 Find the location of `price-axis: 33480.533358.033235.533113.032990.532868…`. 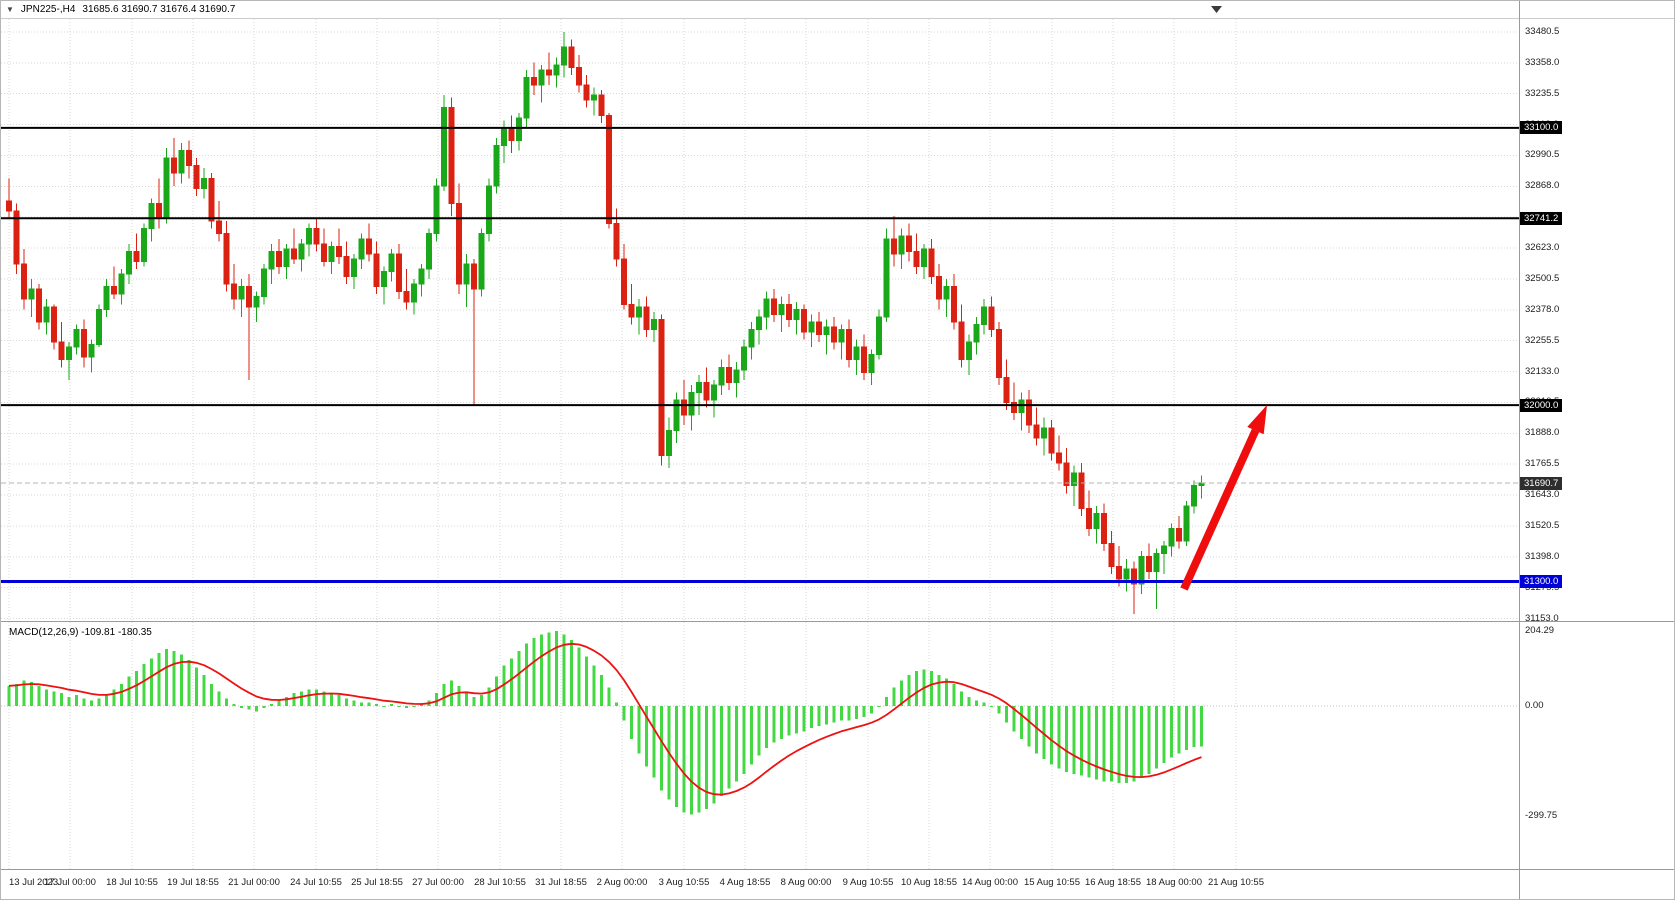

price-axis: 33480.533358.033235.533113.032990.532868… is located at coordinates (1597, 435).